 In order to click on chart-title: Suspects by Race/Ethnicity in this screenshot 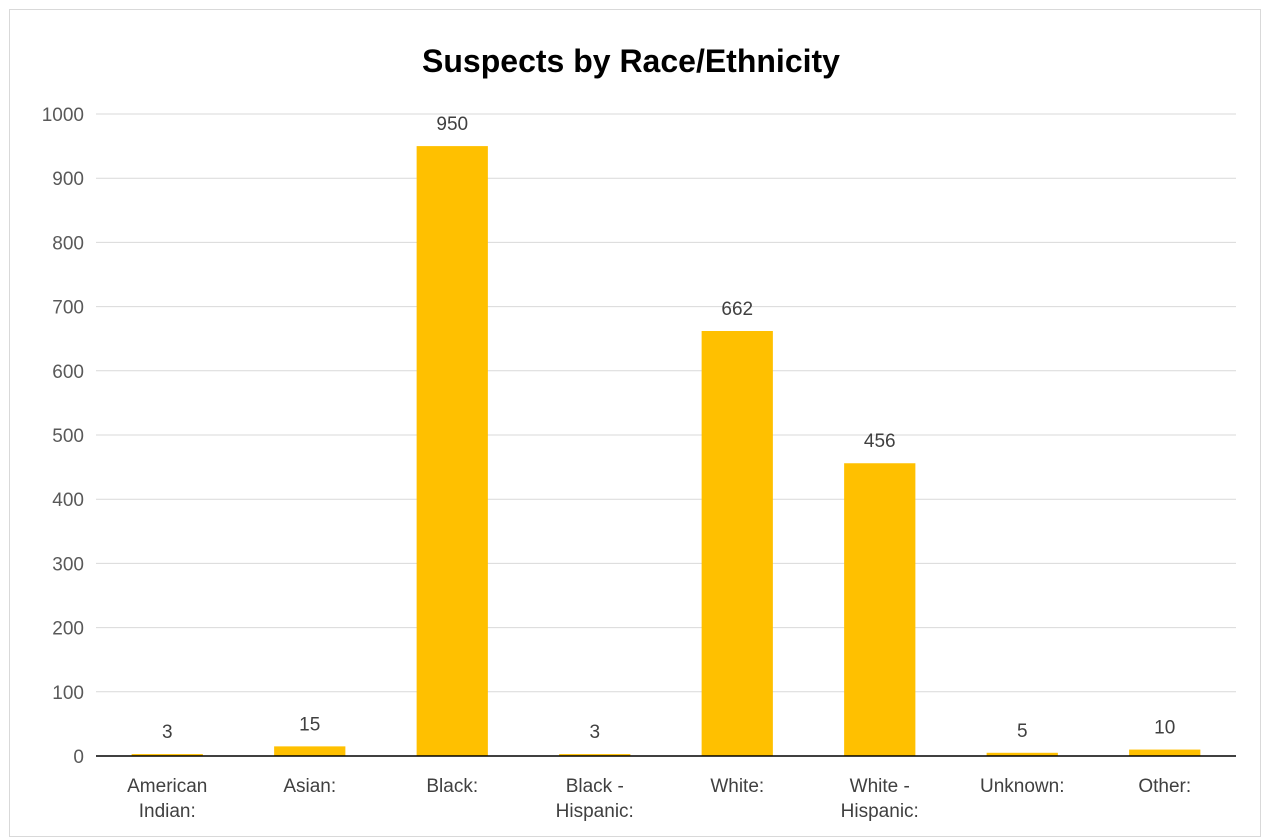, I will do `click(631, 61)`.